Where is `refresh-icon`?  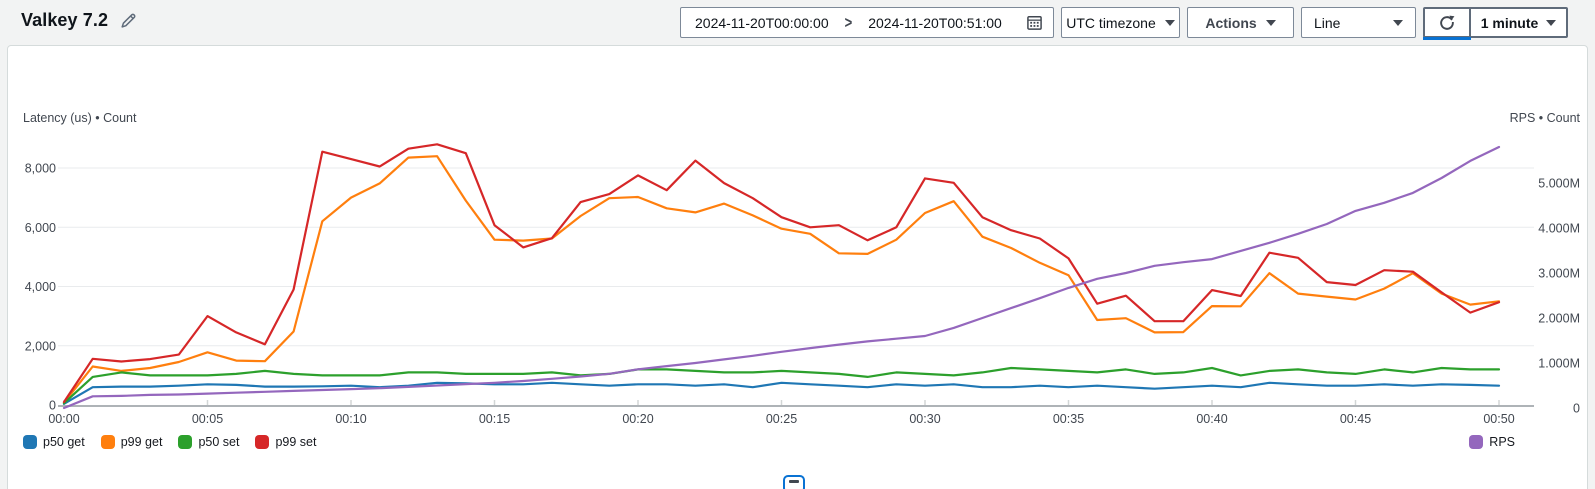
refresh-icon is located at coordinates (1447, 22).